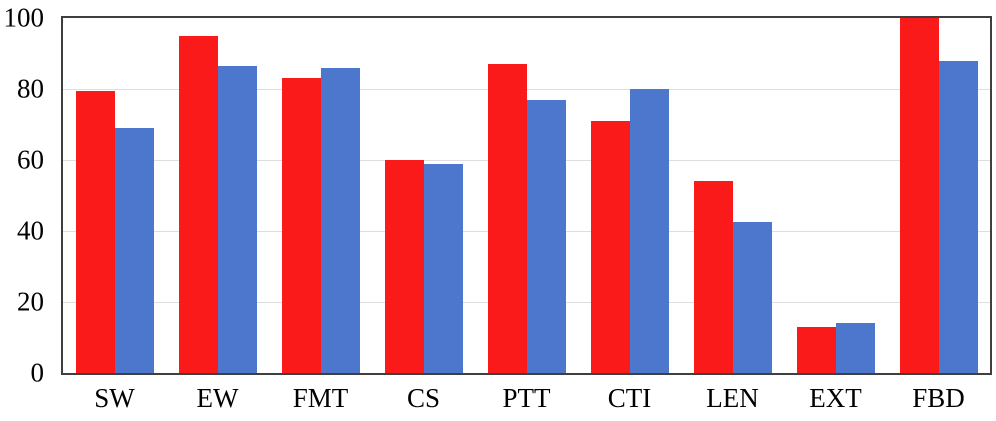  Describe the element at coordinates (938, 398) in the screenshot. I see `x-tick-label-fbd: FBD` at that location.